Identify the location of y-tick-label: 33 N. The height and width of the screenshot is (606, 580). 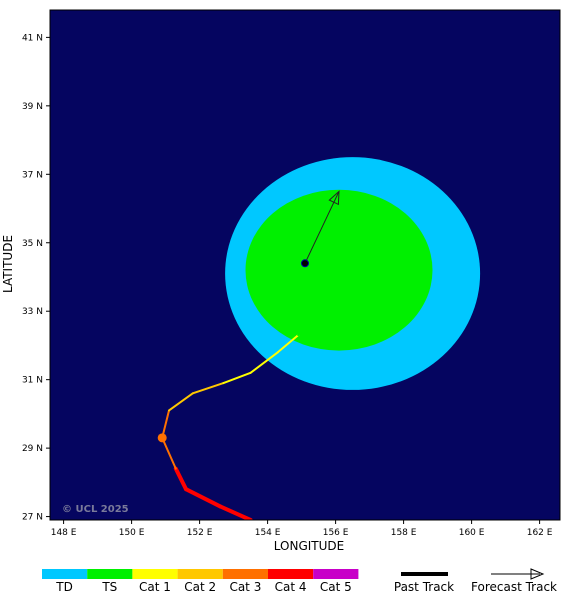
(32, 312).